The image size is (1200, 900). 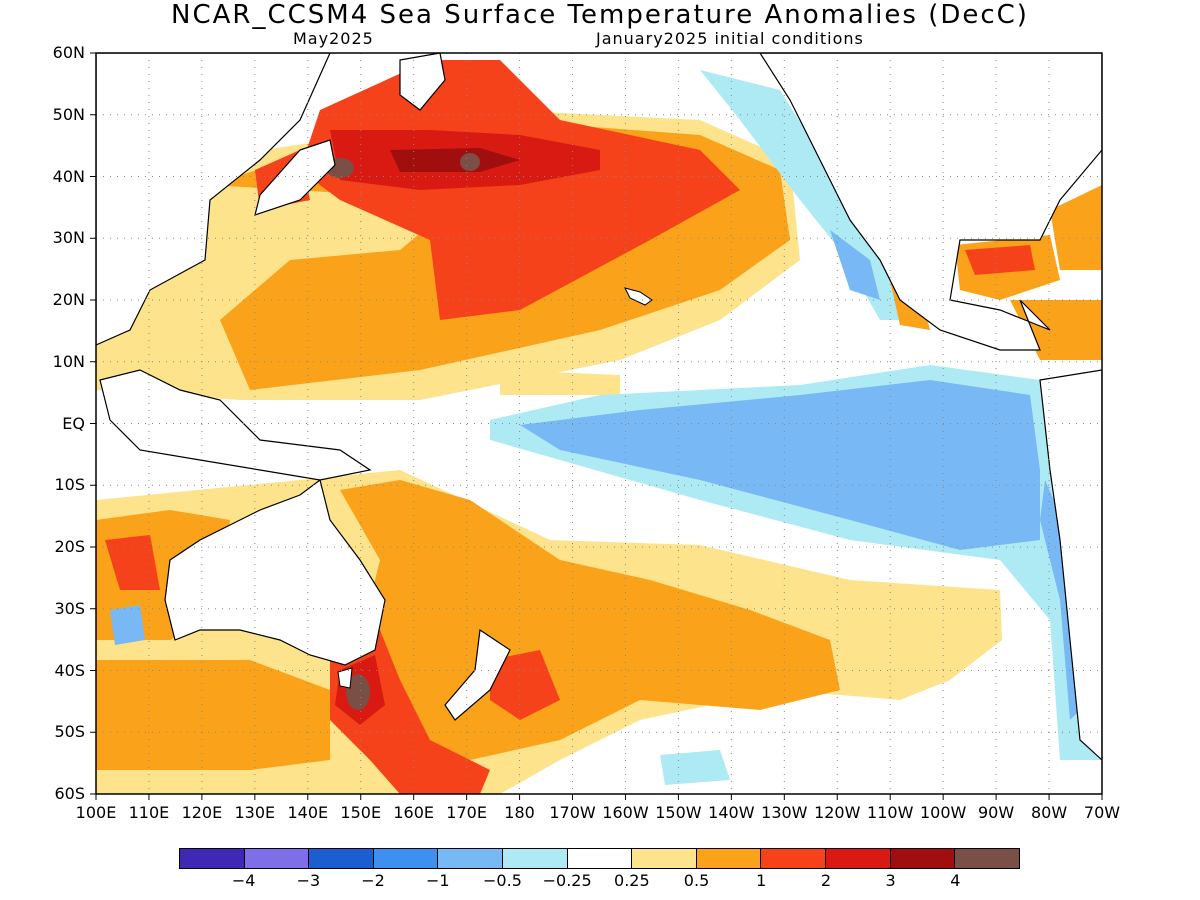 What do you see at coordinates (678, 812) in the screenshot?
I see `longitude-tick-label: 150W` at bounding box center [678, 812].